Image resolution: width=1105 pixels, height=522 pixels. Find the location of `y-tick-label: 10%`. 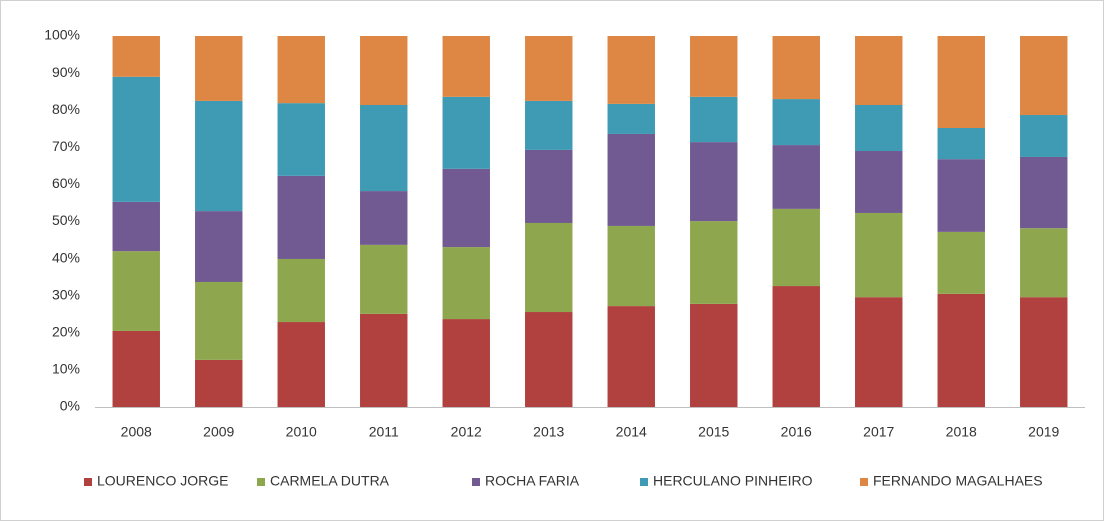

y-tick-label: 10% is located at coordinates (66, 369).